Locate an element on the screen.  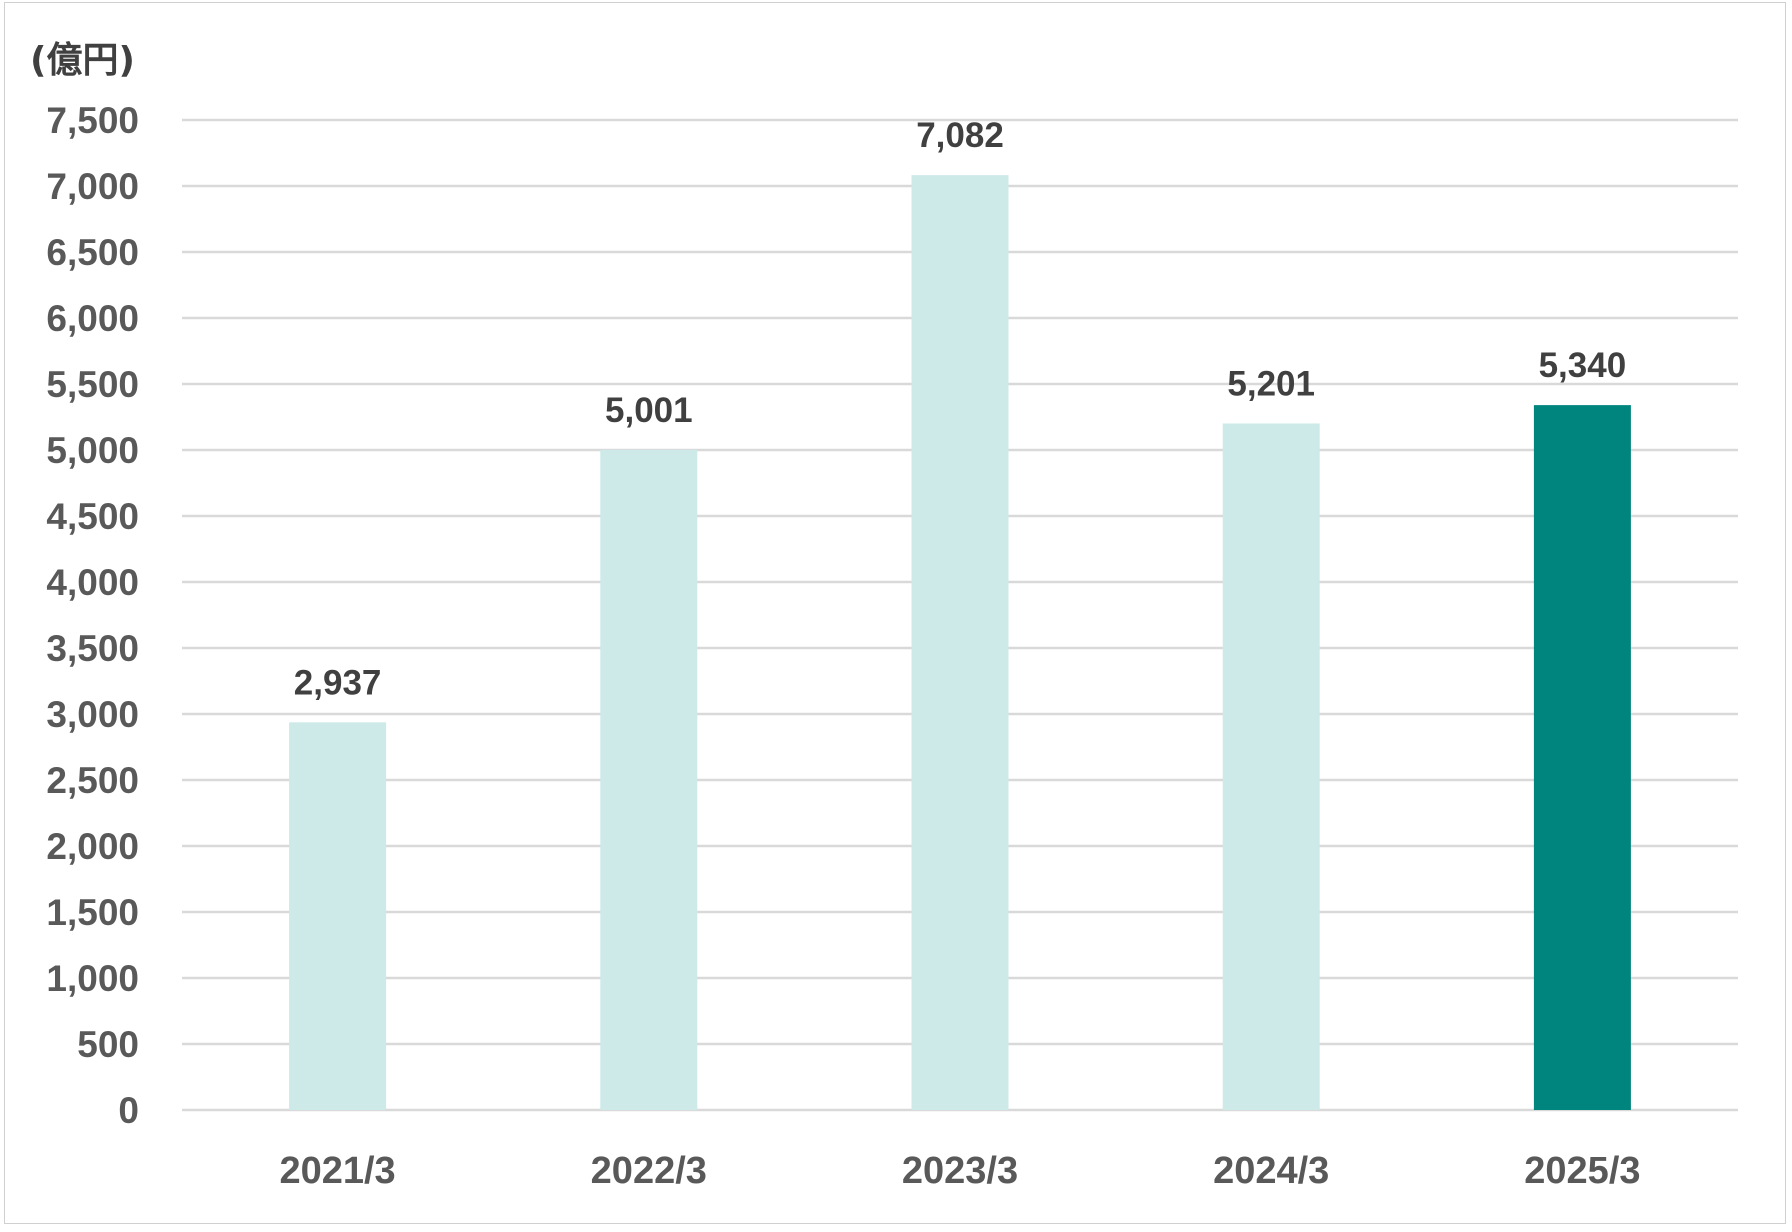
unit-label: (億円) is located at coordinates (82, 60).